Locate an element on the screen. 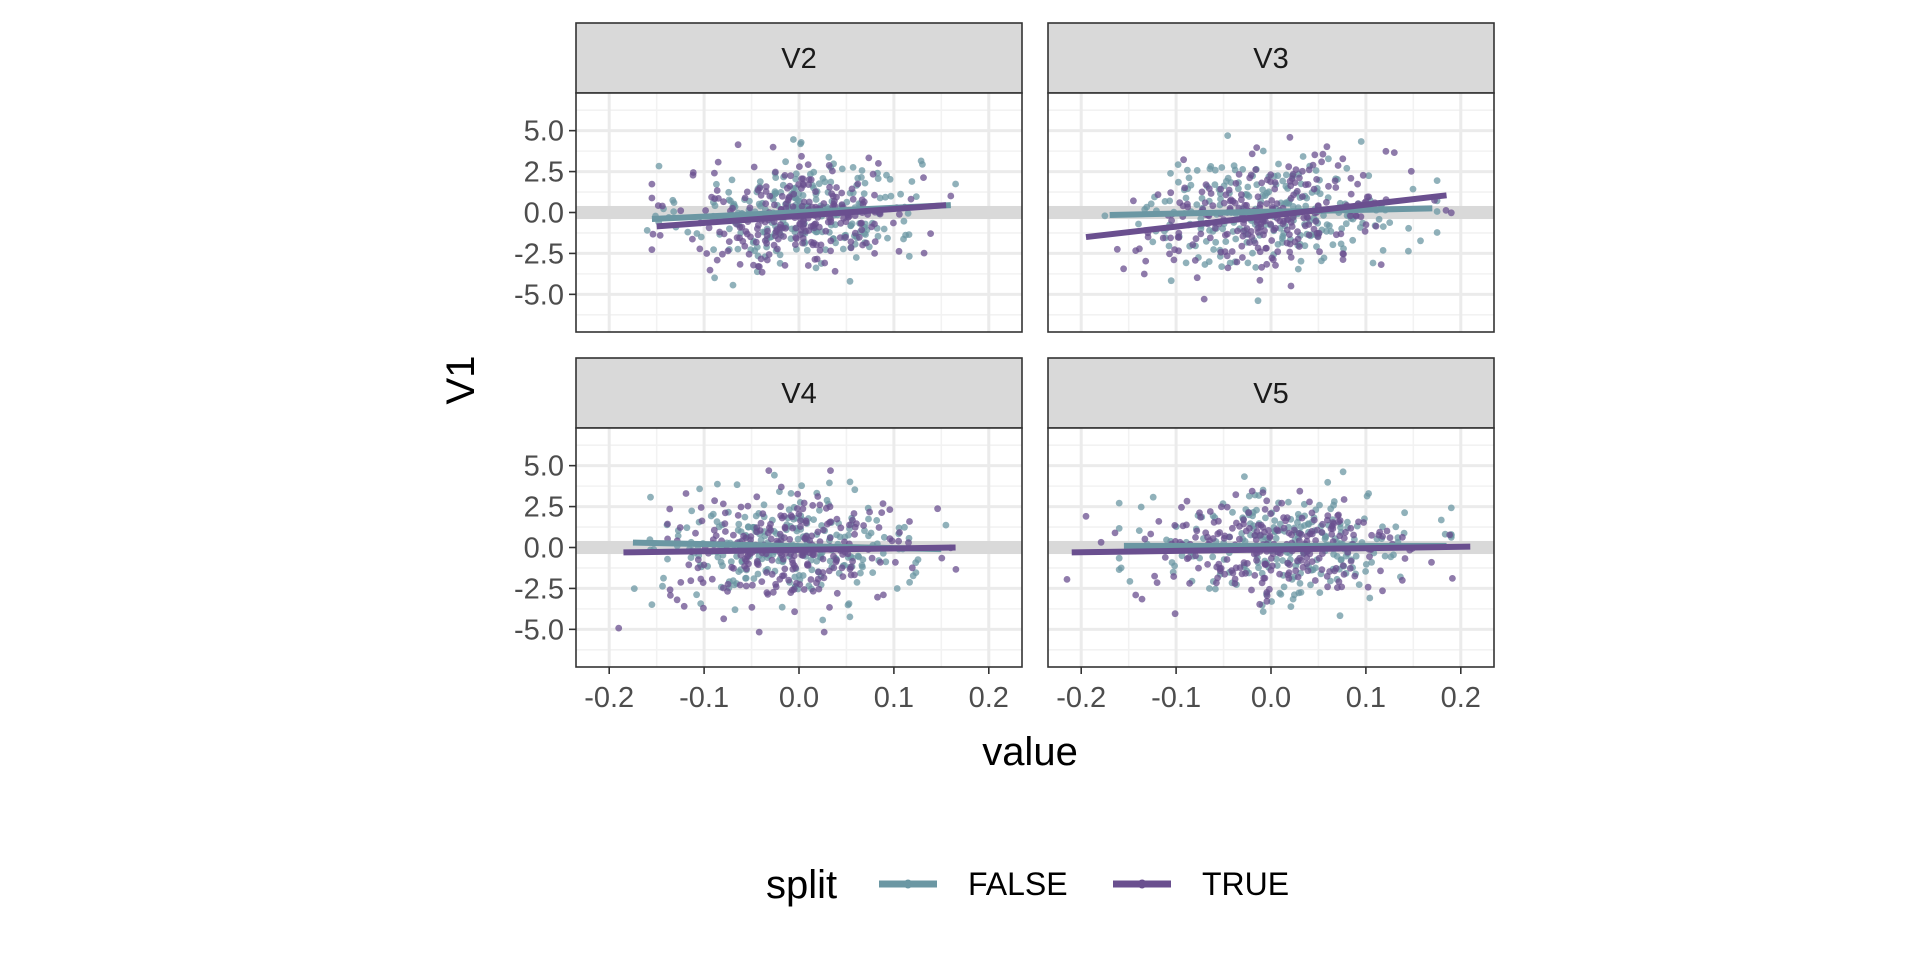 This screenshot has width=1920, height=960. facet-strip-v2 is located at coordinates (799, 58).